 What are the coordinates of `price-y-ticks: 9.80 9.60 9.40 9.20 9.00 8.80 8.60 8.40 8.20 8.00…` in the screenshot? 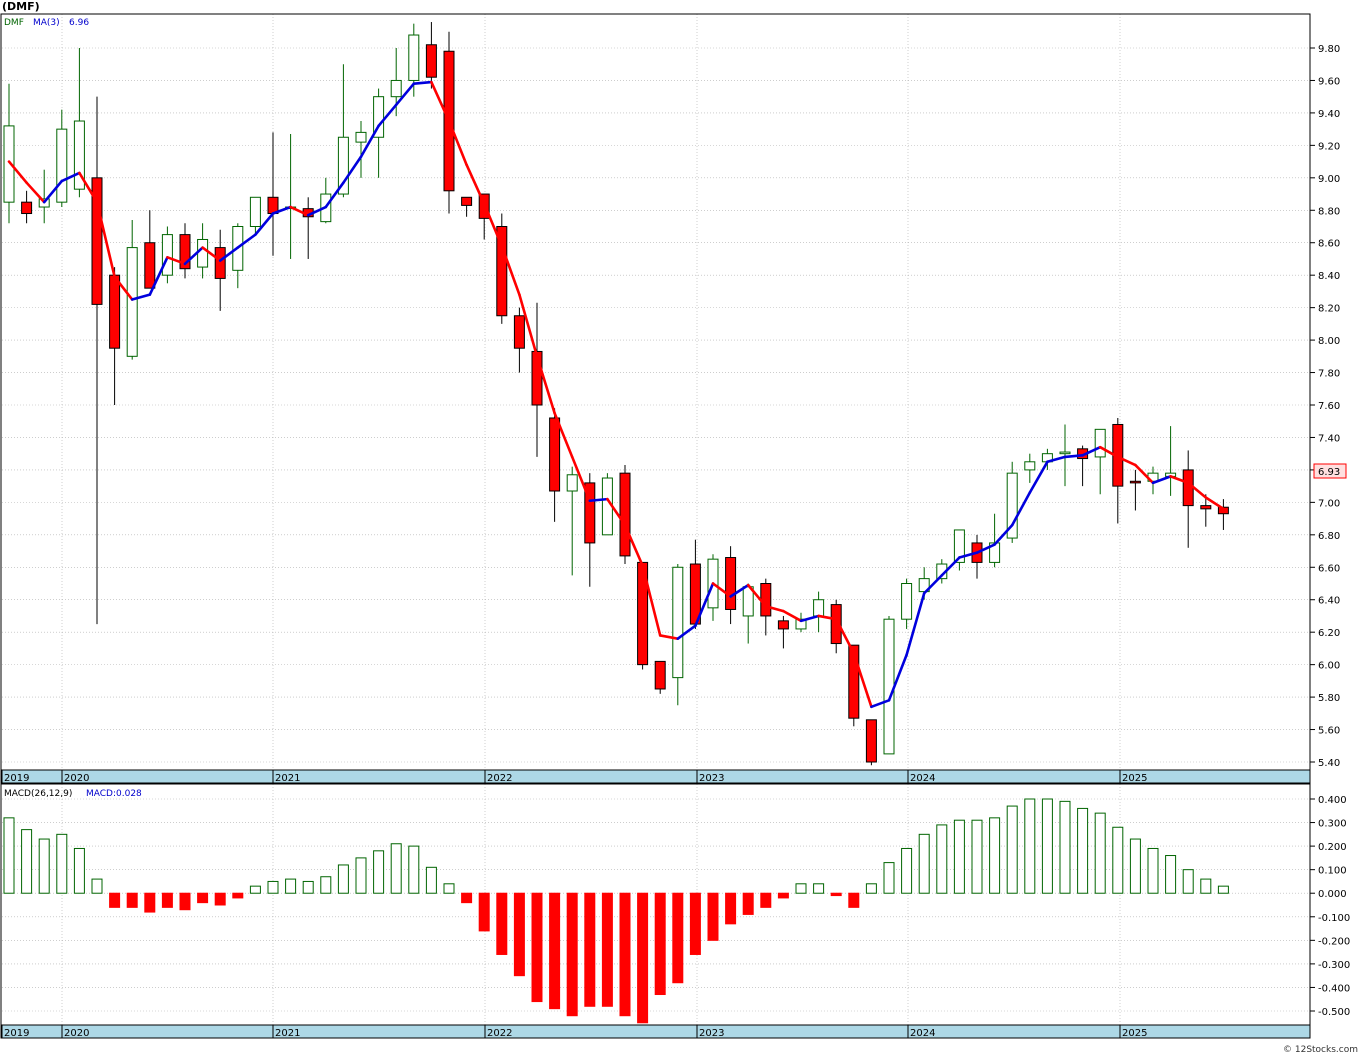 It's located at (1325, 406).